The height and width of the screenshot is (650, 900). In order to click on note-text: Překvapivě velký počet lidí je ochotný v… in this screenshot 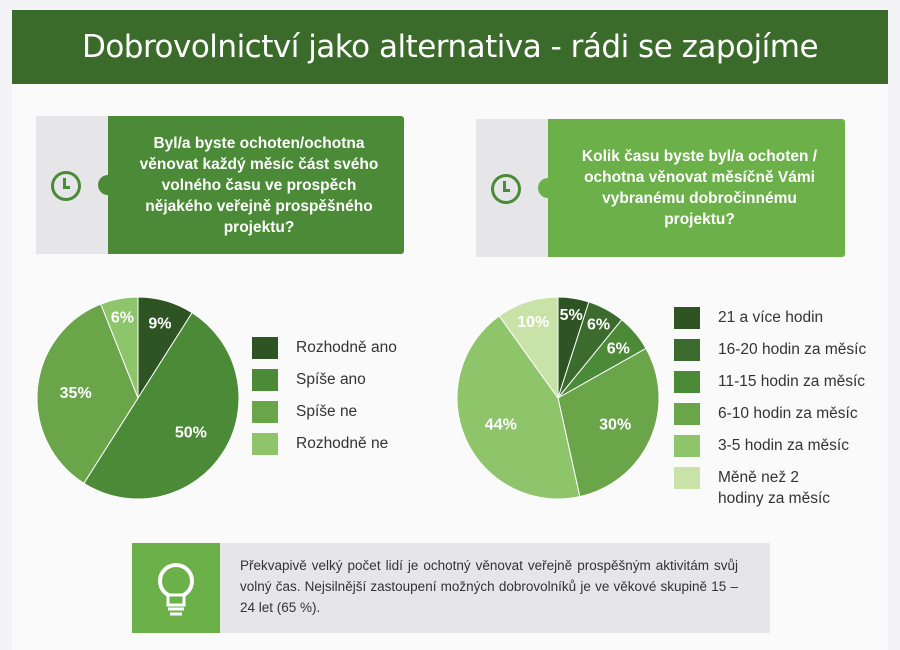, I will do `click(489, 586)`.